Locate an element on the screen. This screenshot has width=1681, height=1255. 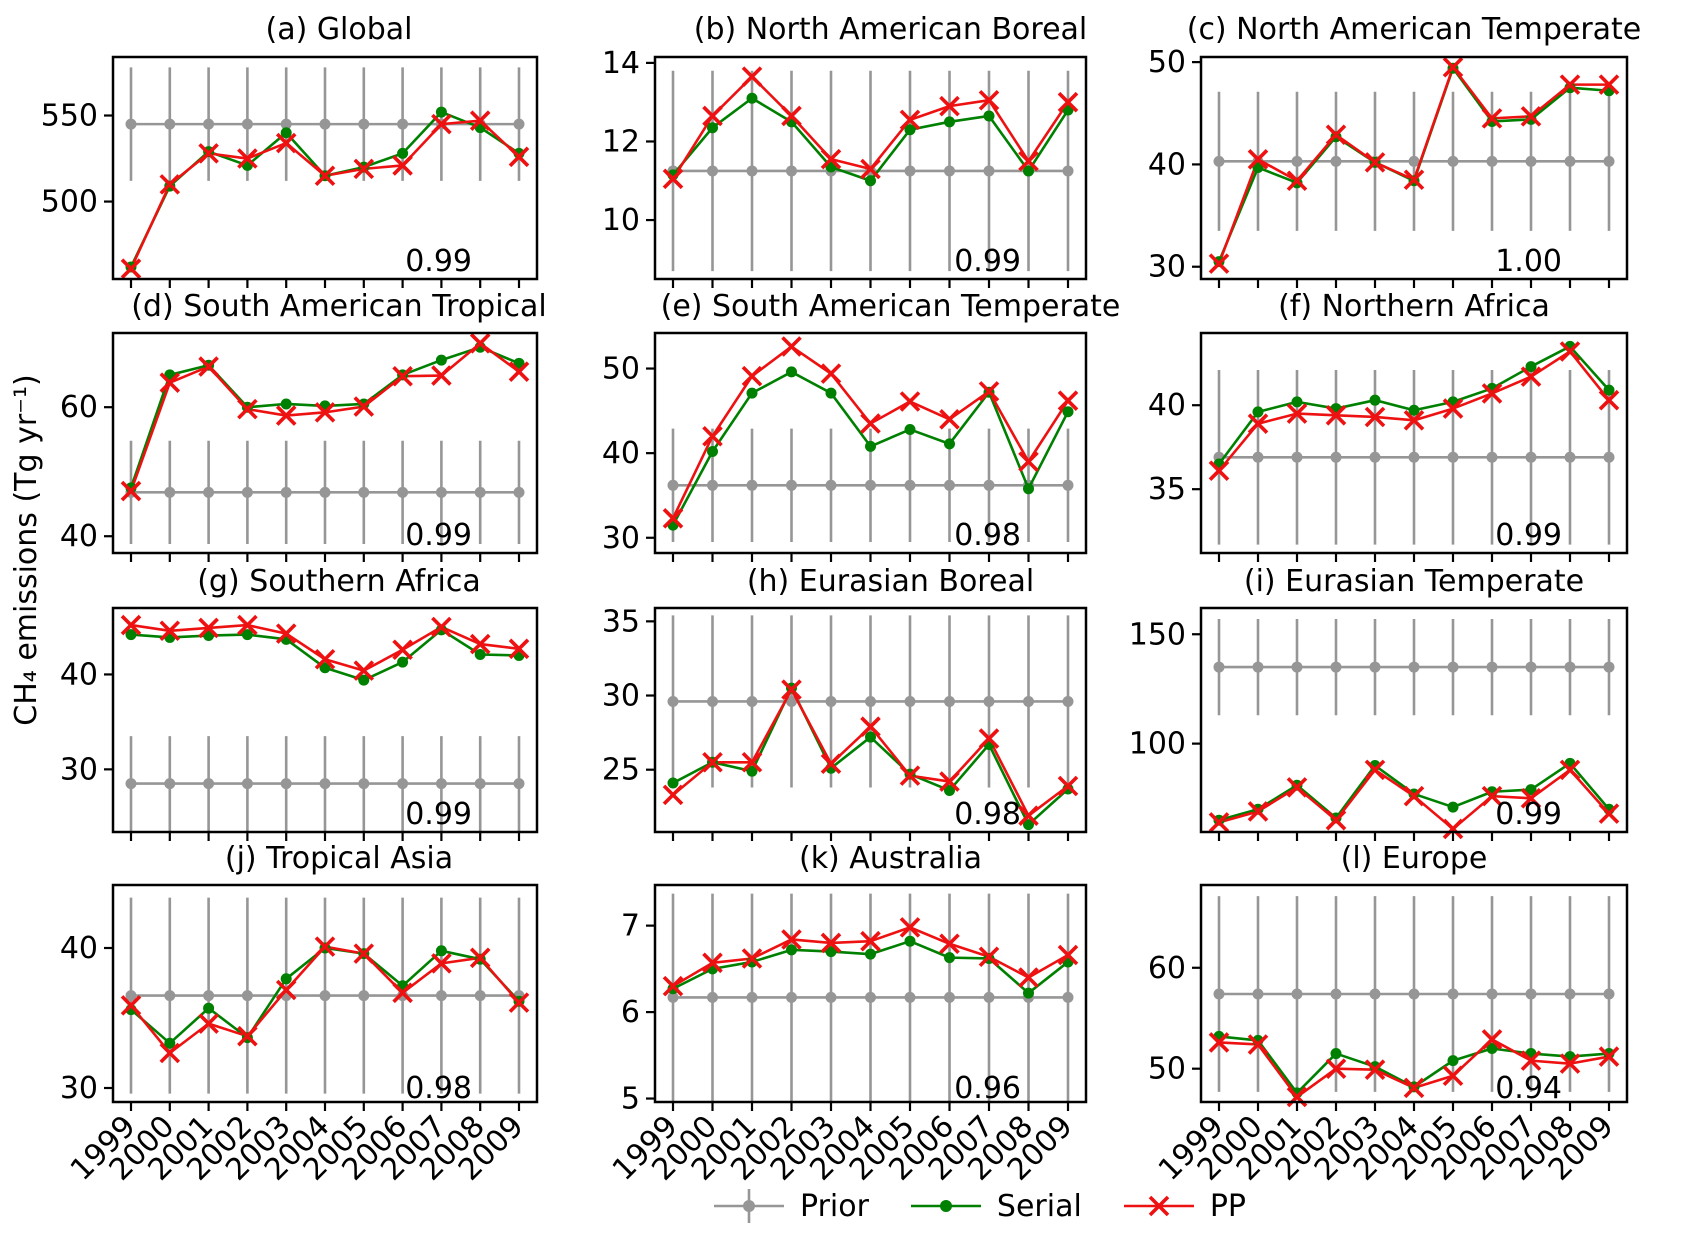
y-axis-label: CH₄ emissions (Tg yr⁻¹) is located at coordinates (26, 550).